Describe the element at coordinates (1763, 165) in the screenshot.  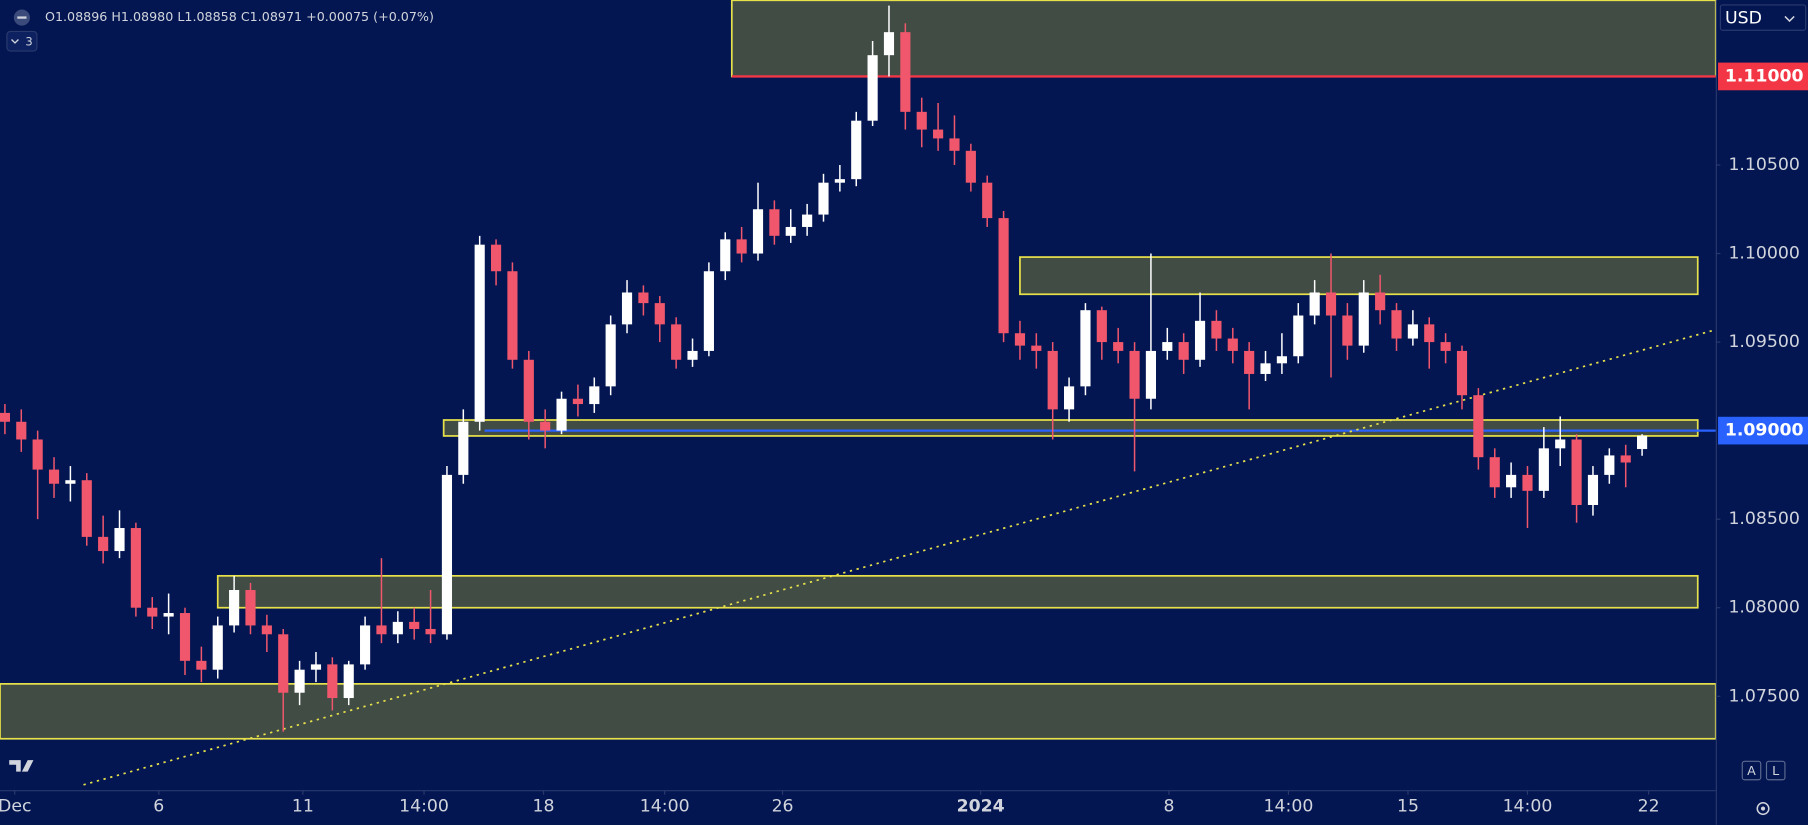
I see `y-tick-label: 1.10500` at that location.